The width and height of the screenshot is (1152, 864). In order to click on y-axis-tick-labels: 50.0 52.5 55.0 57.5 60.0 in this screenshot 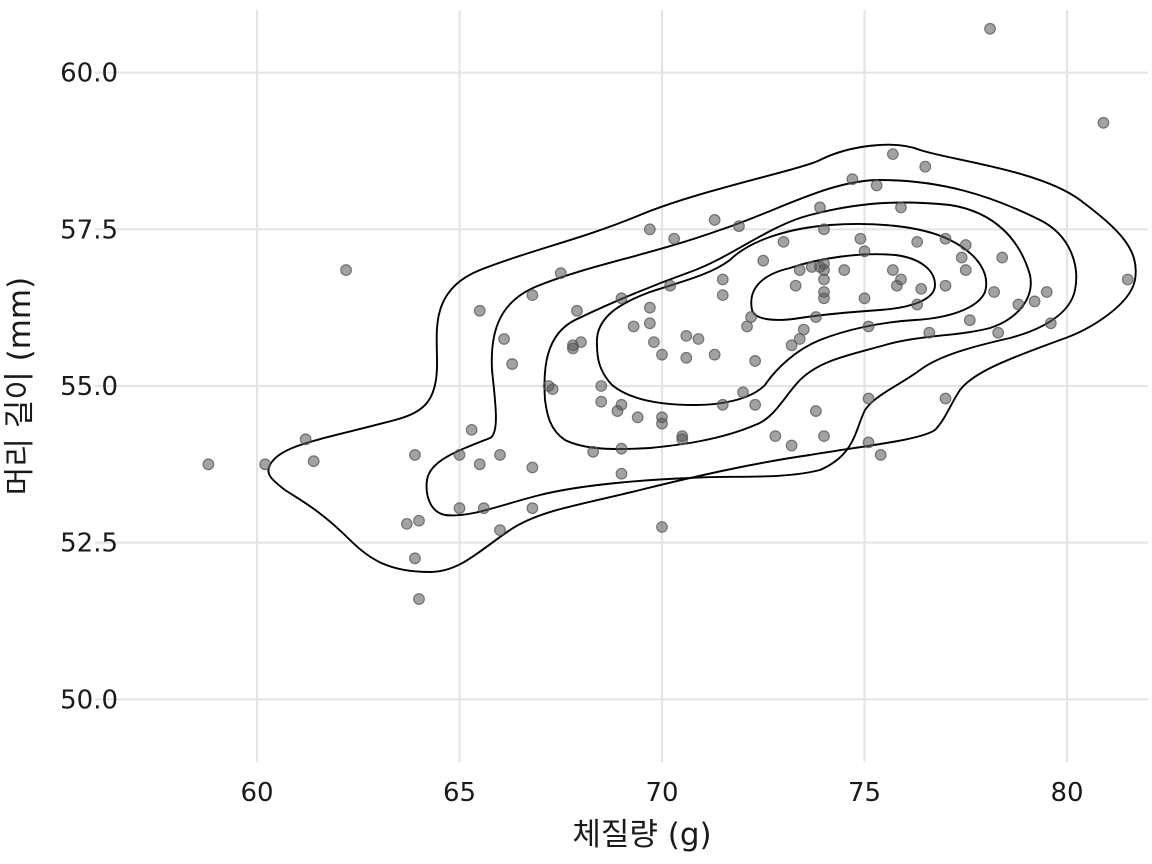, I will do `click(89, 387)`.